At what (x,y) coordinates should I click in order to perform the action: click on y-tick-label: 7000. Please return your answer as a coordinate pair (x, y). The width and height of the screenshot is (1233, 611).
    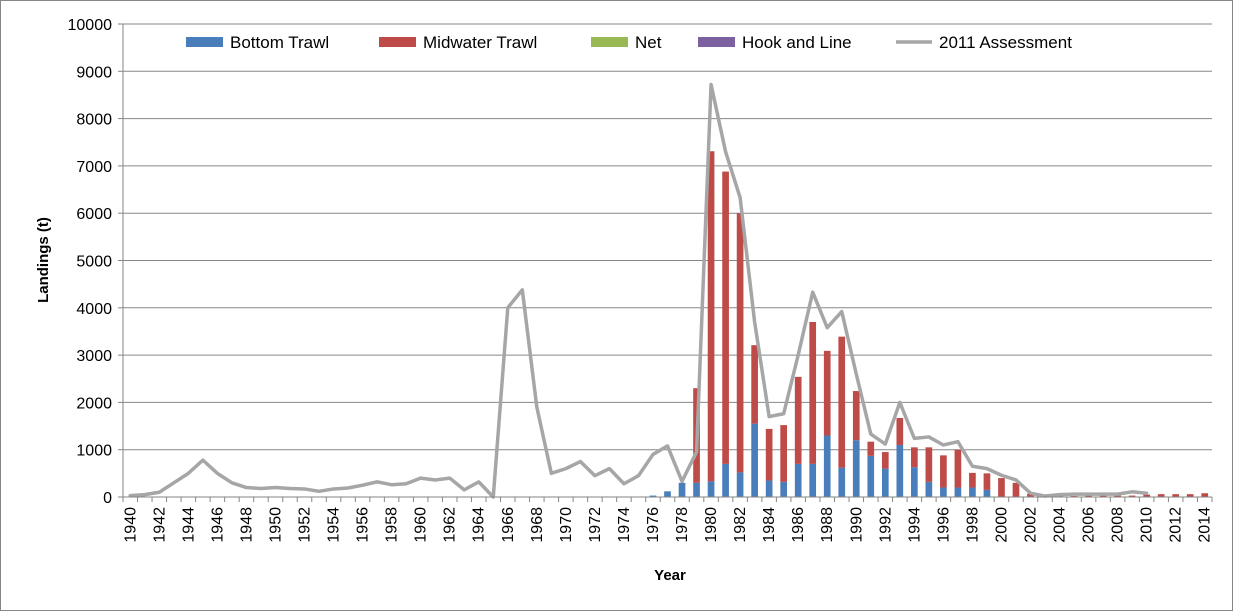
    Looking at the image, I should click on (94, 167).